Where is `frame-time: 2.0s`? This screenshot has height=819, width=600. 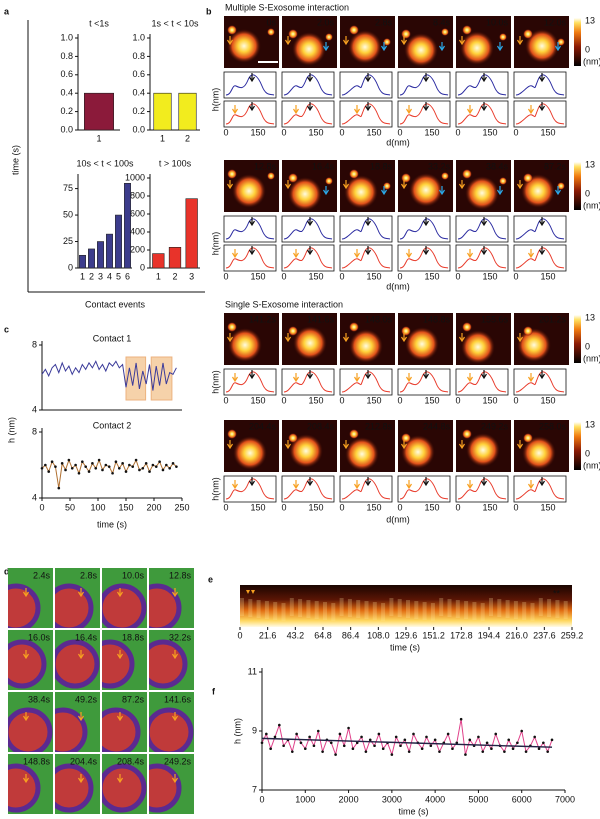
frame-time: 2.0s is located at coordinates (326, 22).